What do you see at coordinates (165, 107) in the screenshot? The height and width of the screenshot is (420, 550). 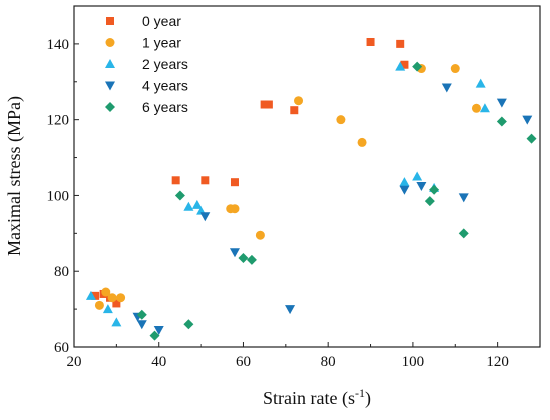 I see `legend-label: 6 years` at bounding box center [165, 107].